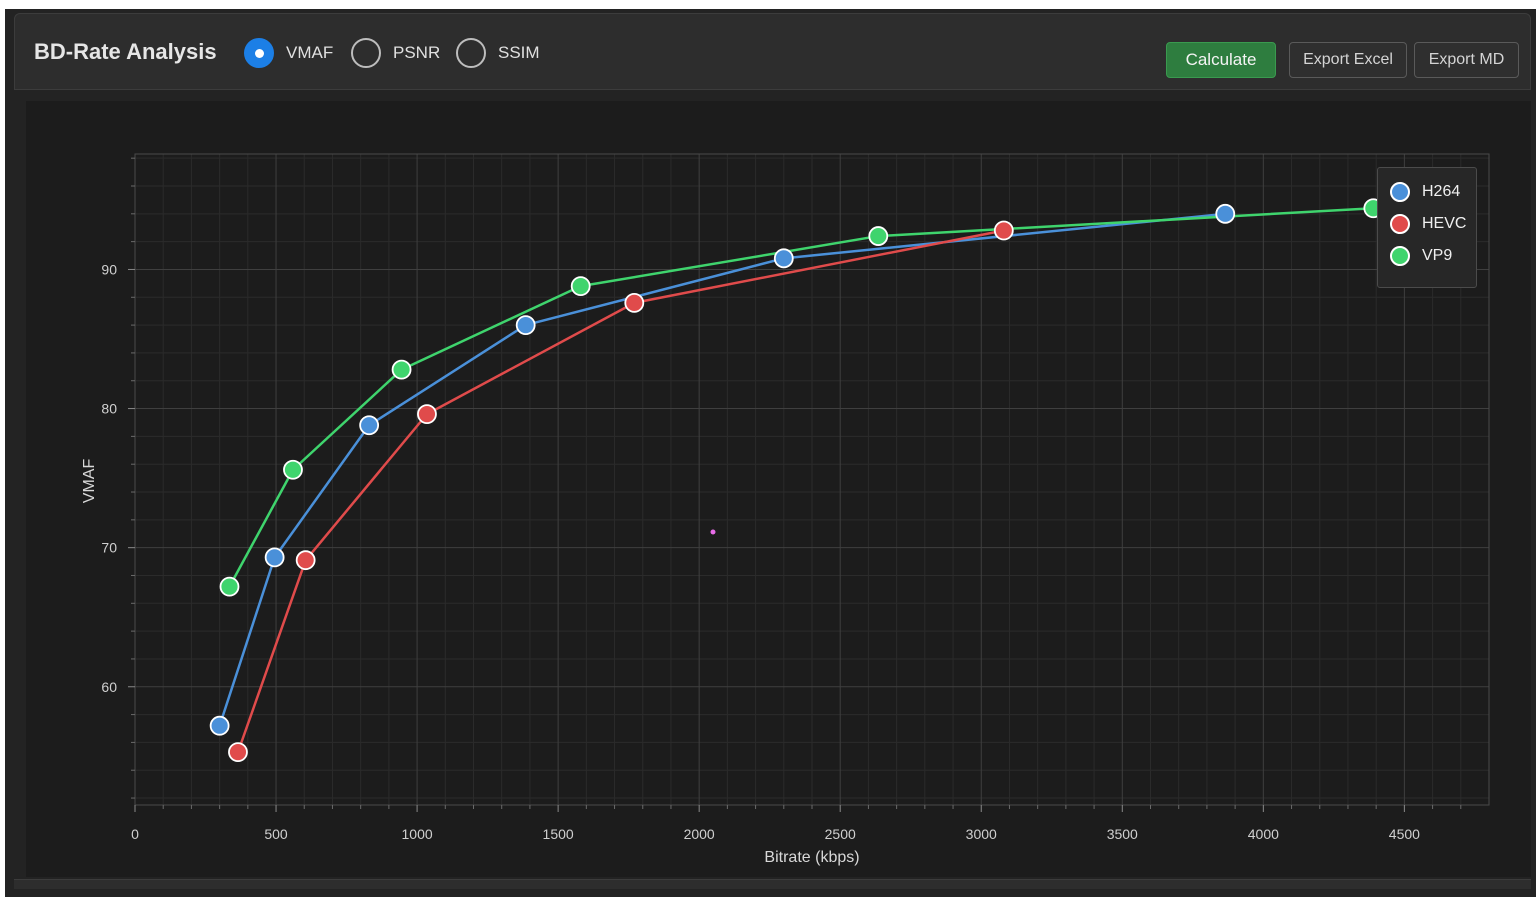 The image size is (1536, 902). I want to click on x-tick-label: 3000, so click(981, 834).